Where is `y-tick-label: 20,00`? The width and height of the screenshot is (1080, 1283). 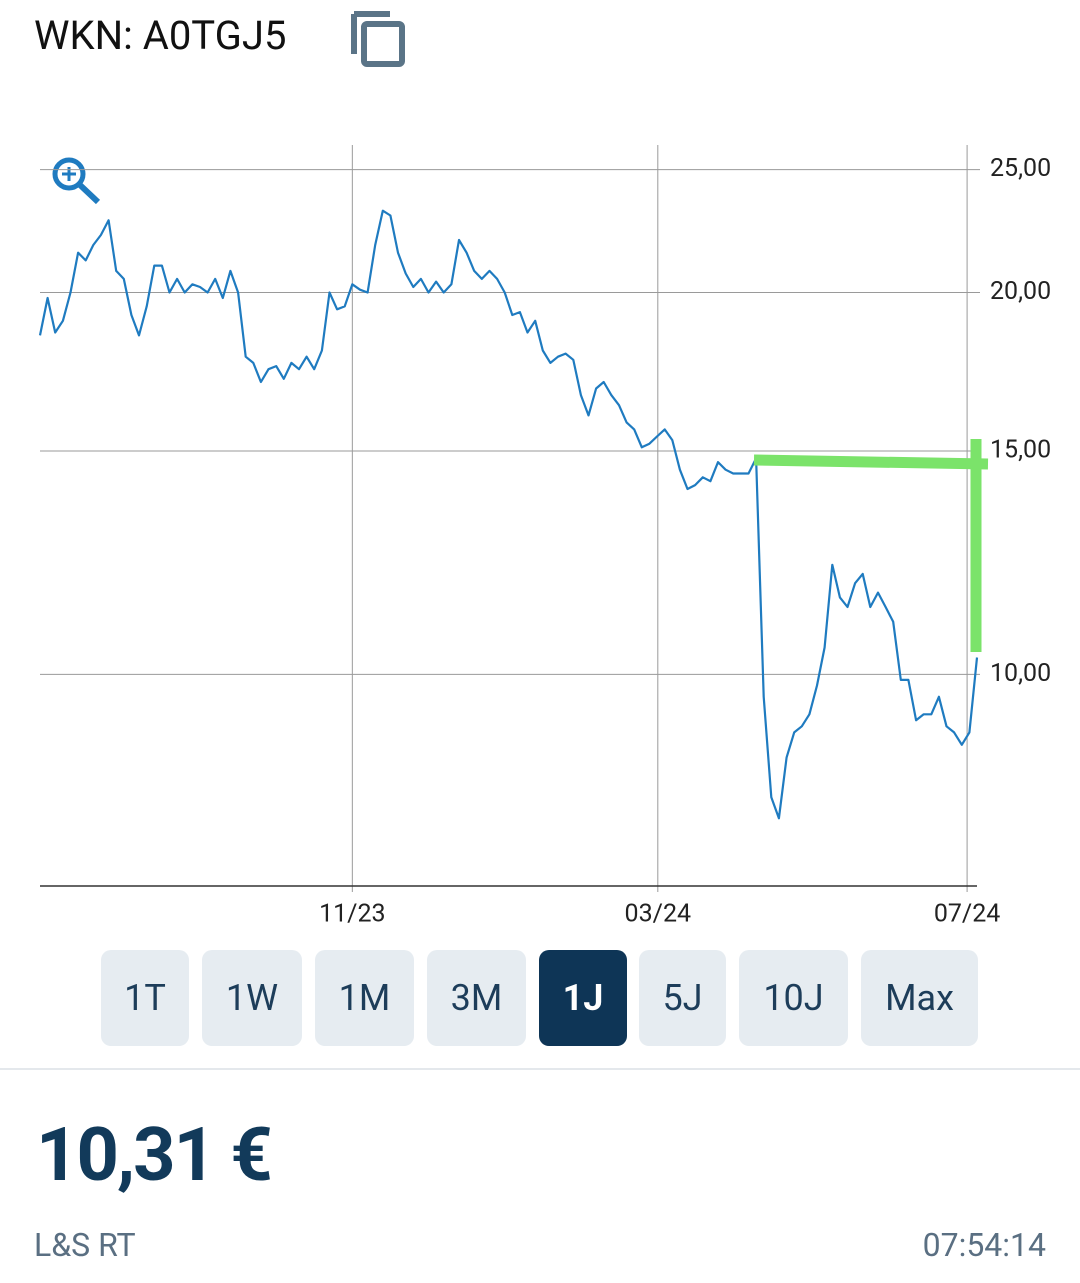
y-tick-label: 20,00 is located at coordinates (1020, 291).